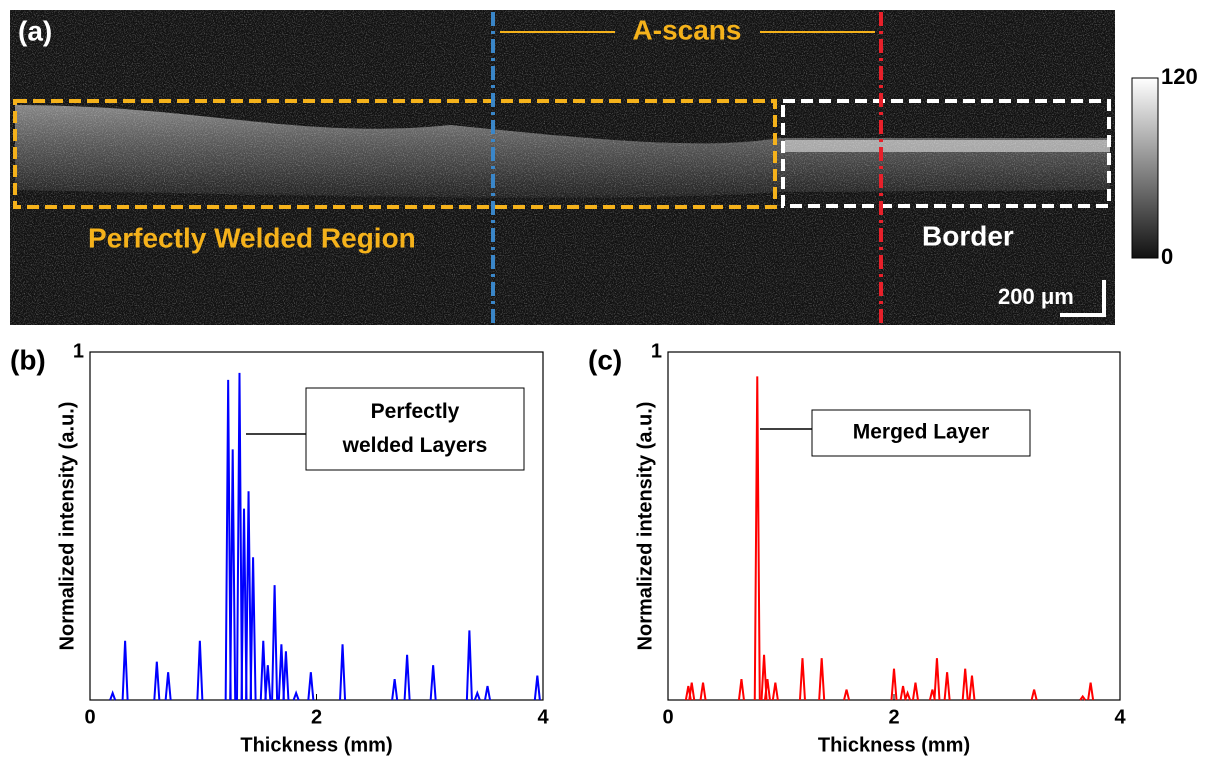  Describe the element at coordinates (1083, 298) in the screenshot. I see `scale-bar` at that location.